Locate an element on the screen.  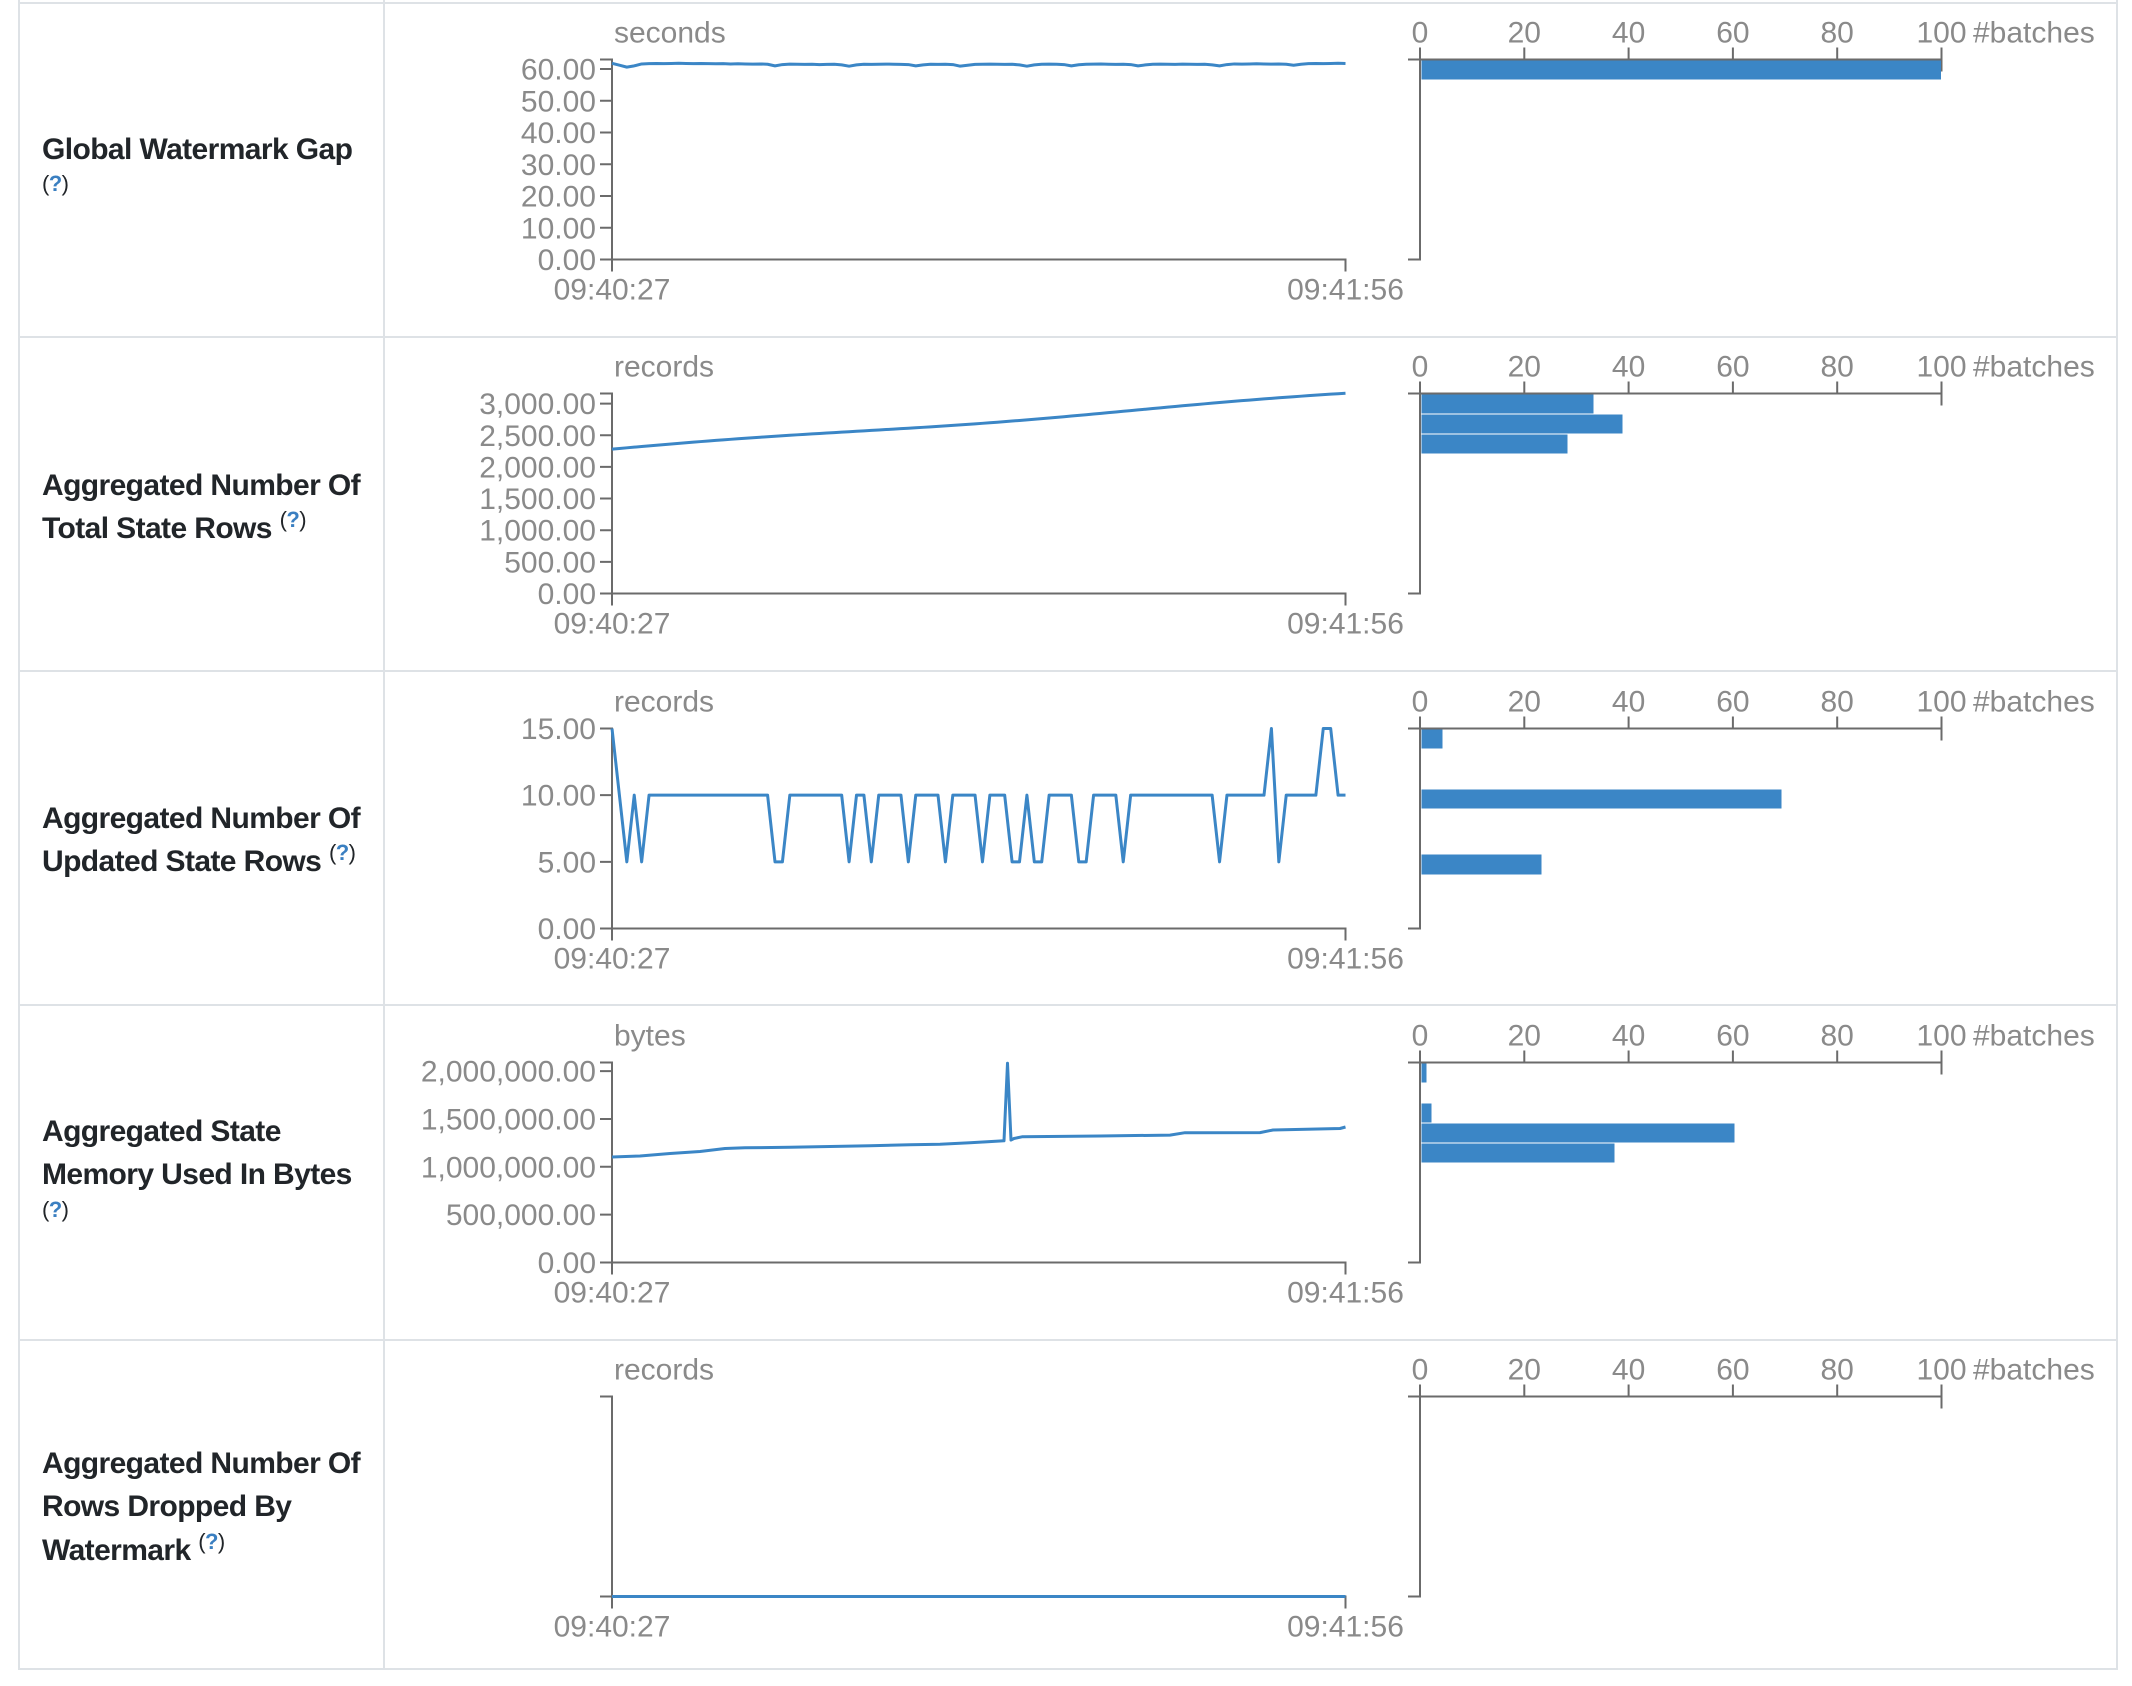
svg-text: bytes is located at coordinates (650, 1035).